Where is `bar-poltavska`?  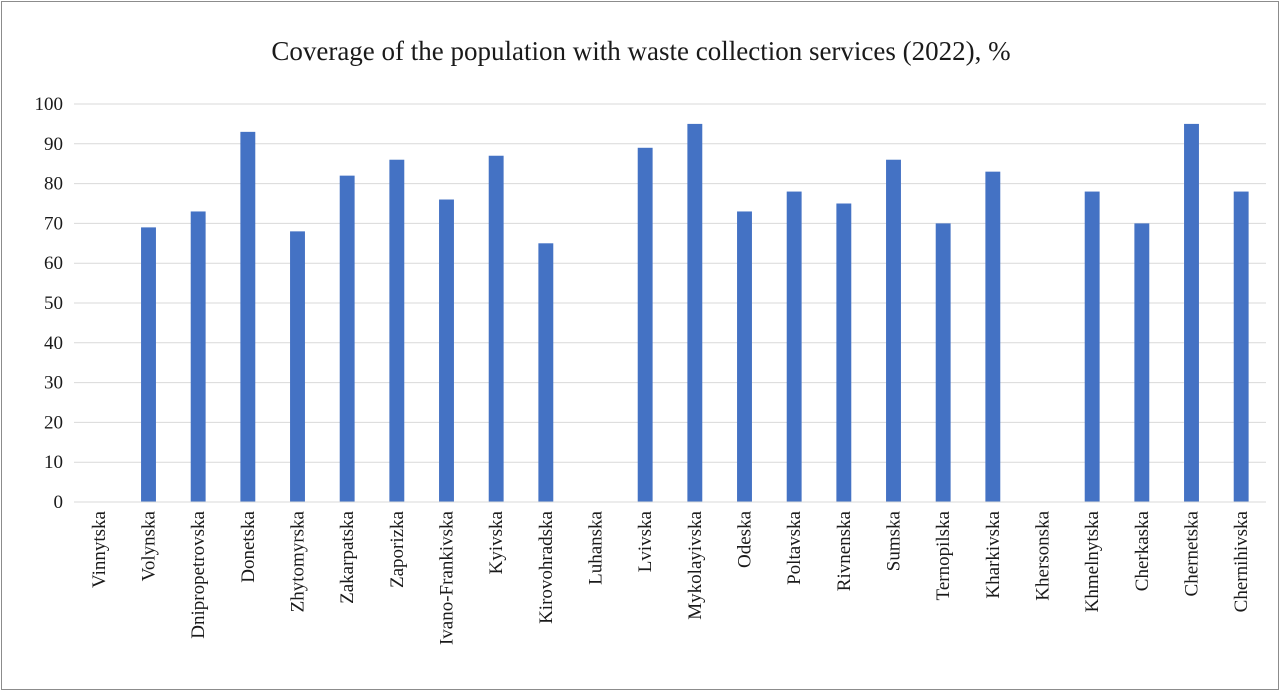 bar-poltavska is located at coordinates (794, 346).